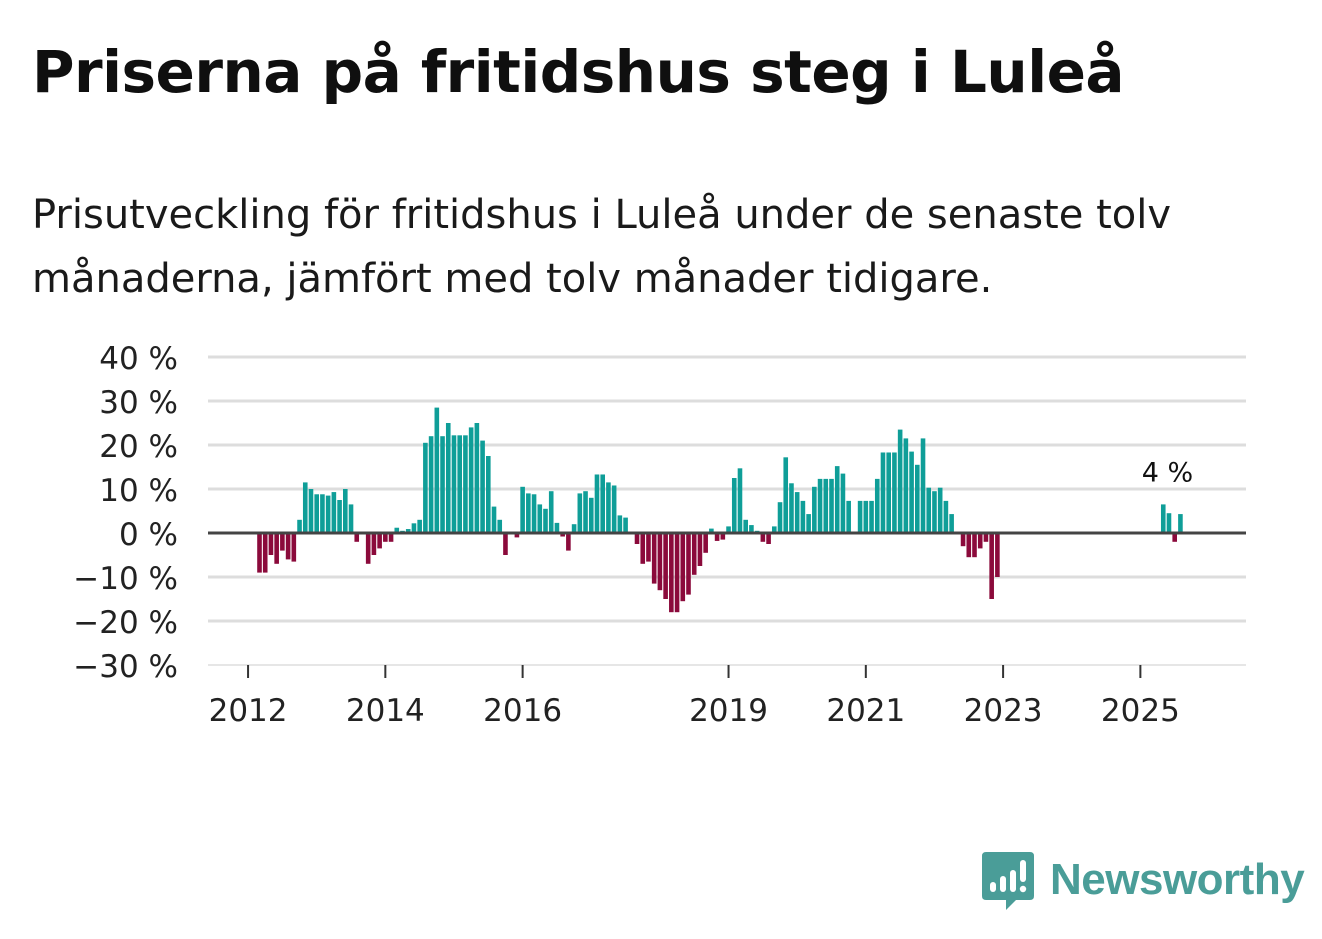 Image resolution: width=1322 pixels, height=939 pixels. What do you see at coordinates (138, 359) in the screenshot?
I see `y-tick-label: 40 %` at bounding box center [138, 359].